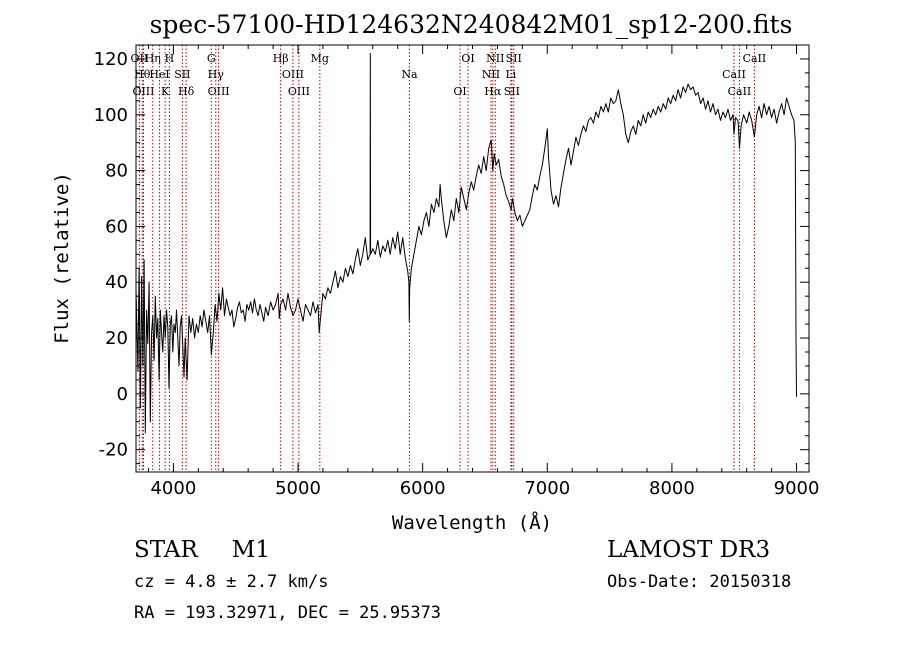  Describe the element at coordinates (170, 58) in the screenshot. I see `line-marker-label: H` at that location.